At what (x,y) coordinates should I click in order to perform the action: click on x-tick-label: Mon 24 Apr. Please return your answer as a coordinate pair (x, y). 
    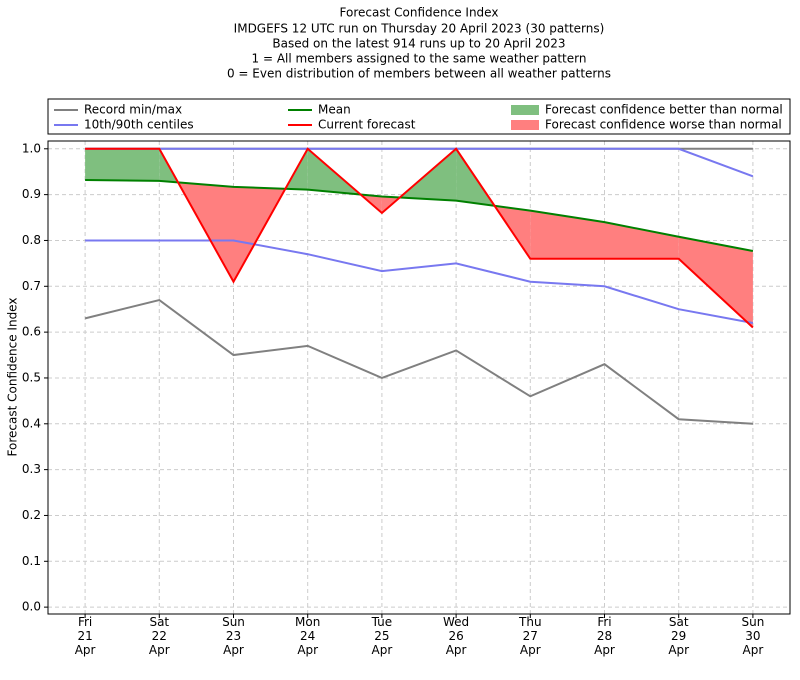
    Looking at the image, I should click on (307, 636).